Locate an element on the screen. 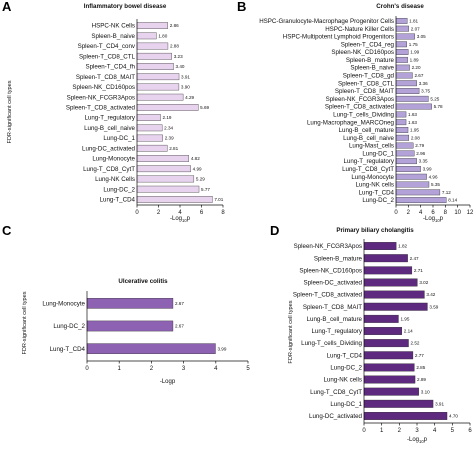 The height and width of the screenshot is (450, 474). x-tick-label: 10 is located at coordinates (457, 213).